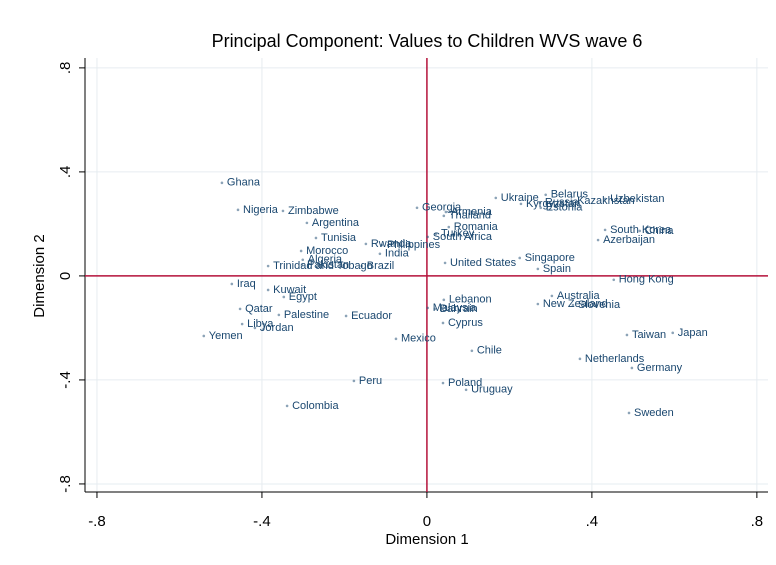  Describe the element at coordinates (465, 323) in the screenshot. I see `point-label: Cyprus` at that location.